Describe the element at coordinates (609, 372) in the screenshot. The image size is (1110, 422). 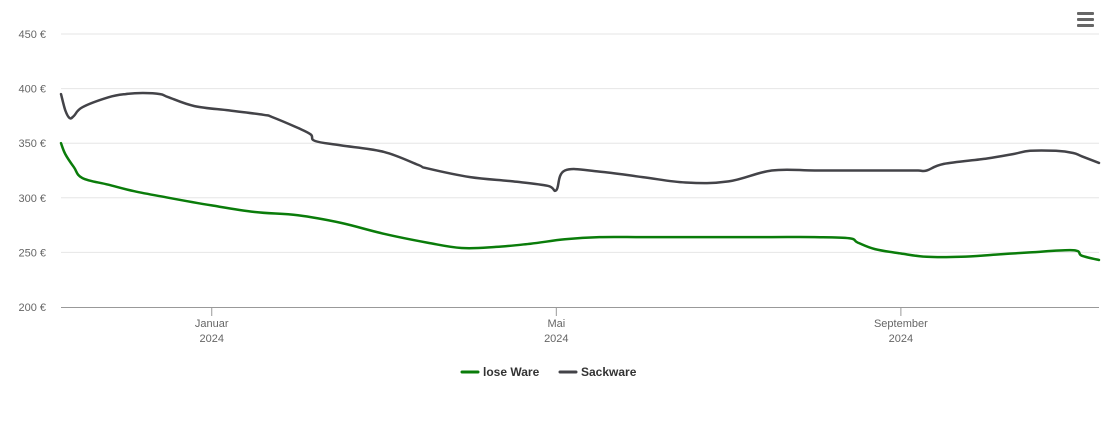
I see `legend-label-sackware: Sackware` at that location.